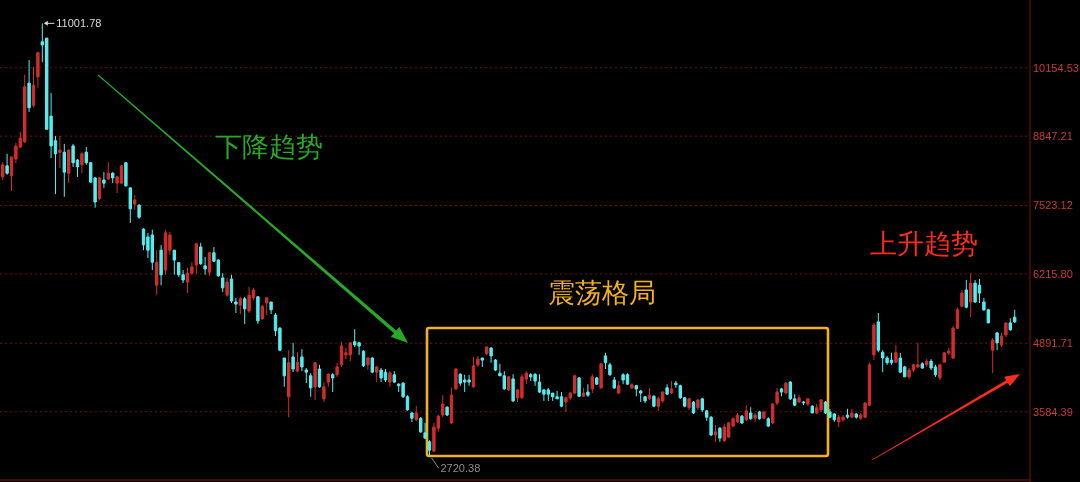  What do you see at coordinates (460, 467) in the screenshot?
I see `annotation: 2720.38` at bounding box center [460, 467].